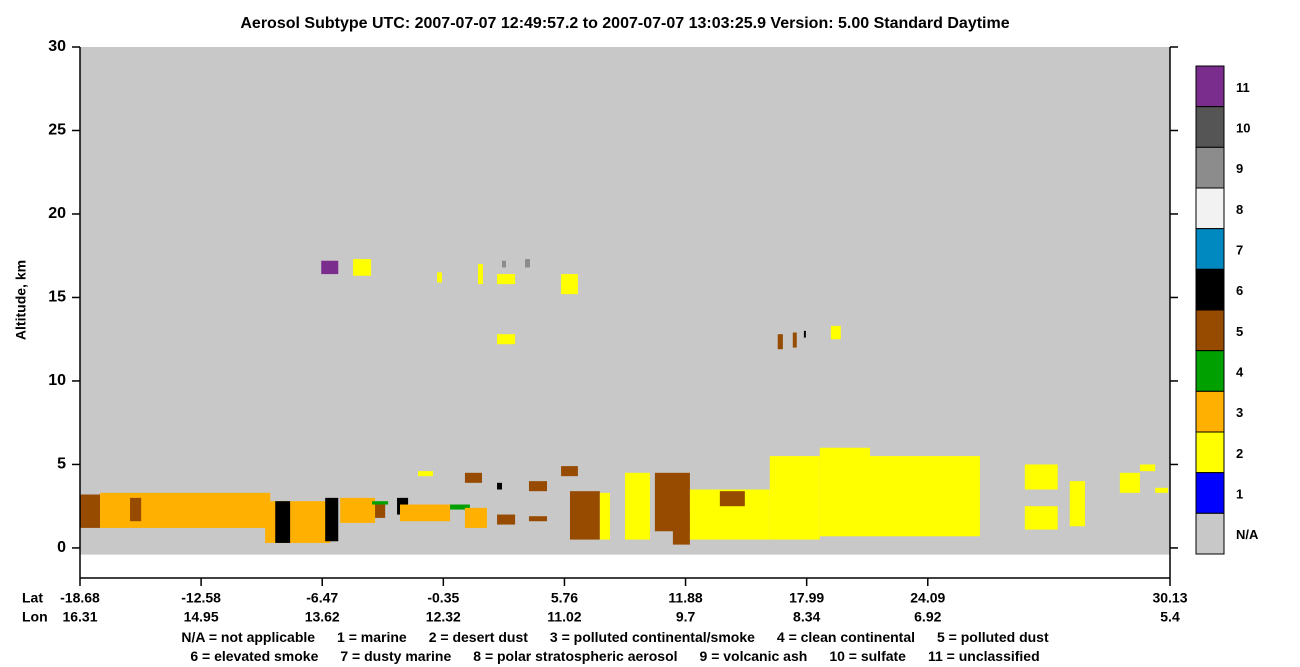  I want to click on x-tick-label: 9.7, so click(686, 617).